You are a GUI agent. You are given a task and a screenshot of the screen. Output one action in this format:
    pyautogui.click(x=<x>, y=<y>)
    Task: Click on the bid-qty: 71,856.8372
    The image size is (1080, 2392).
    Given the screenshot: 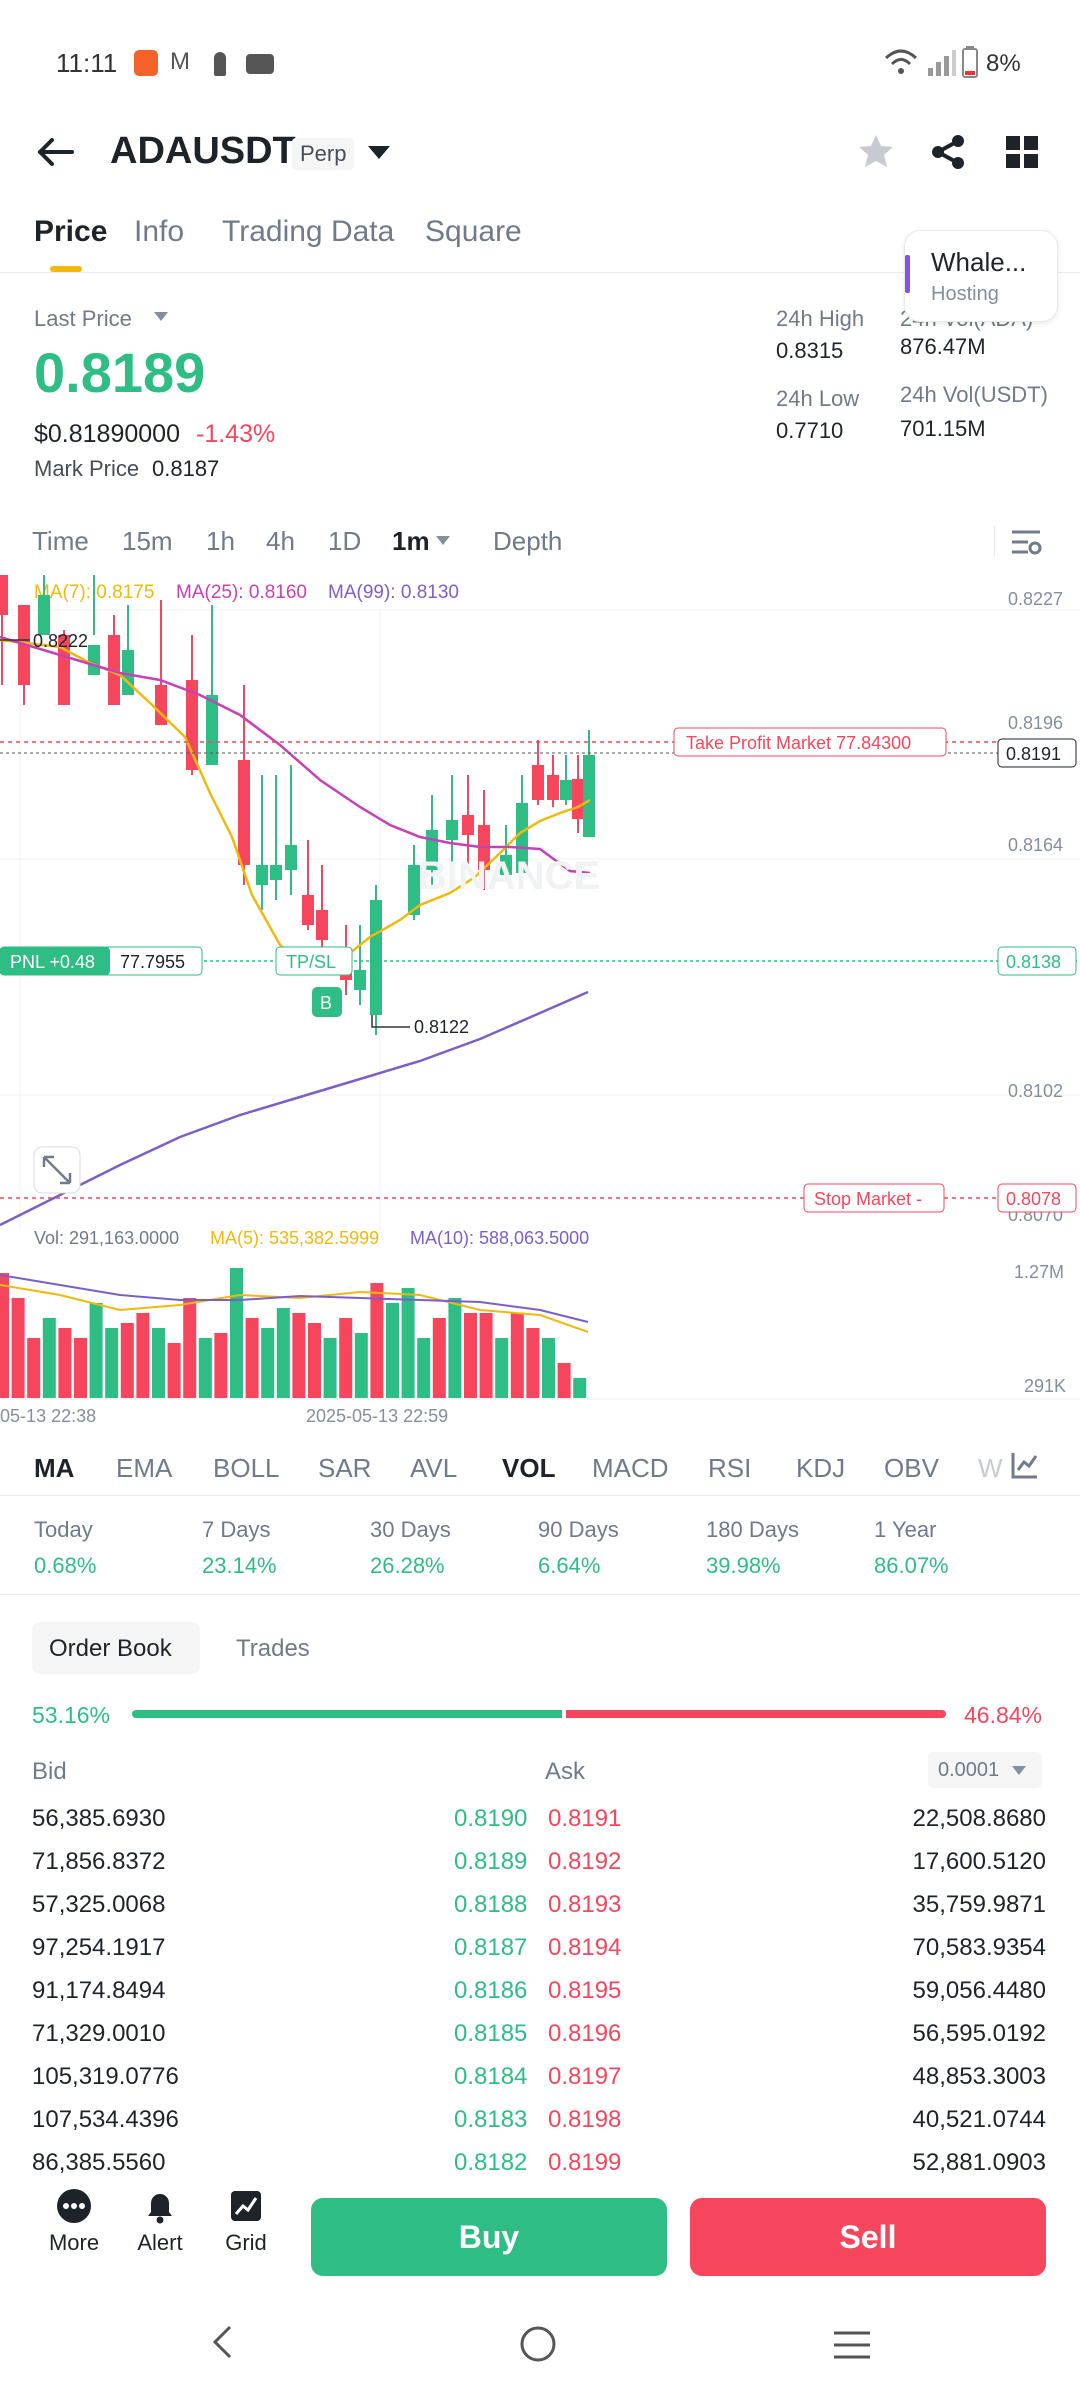 What is the action you would take?
    pyautogui.click(x=99, y=1861)
    